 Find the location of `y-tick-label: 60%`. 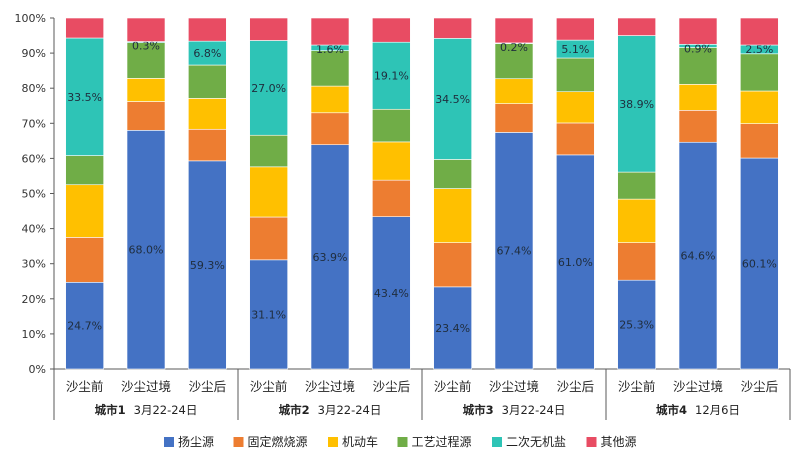

y-tick-label: 60% is located at coordinates (34, 158).